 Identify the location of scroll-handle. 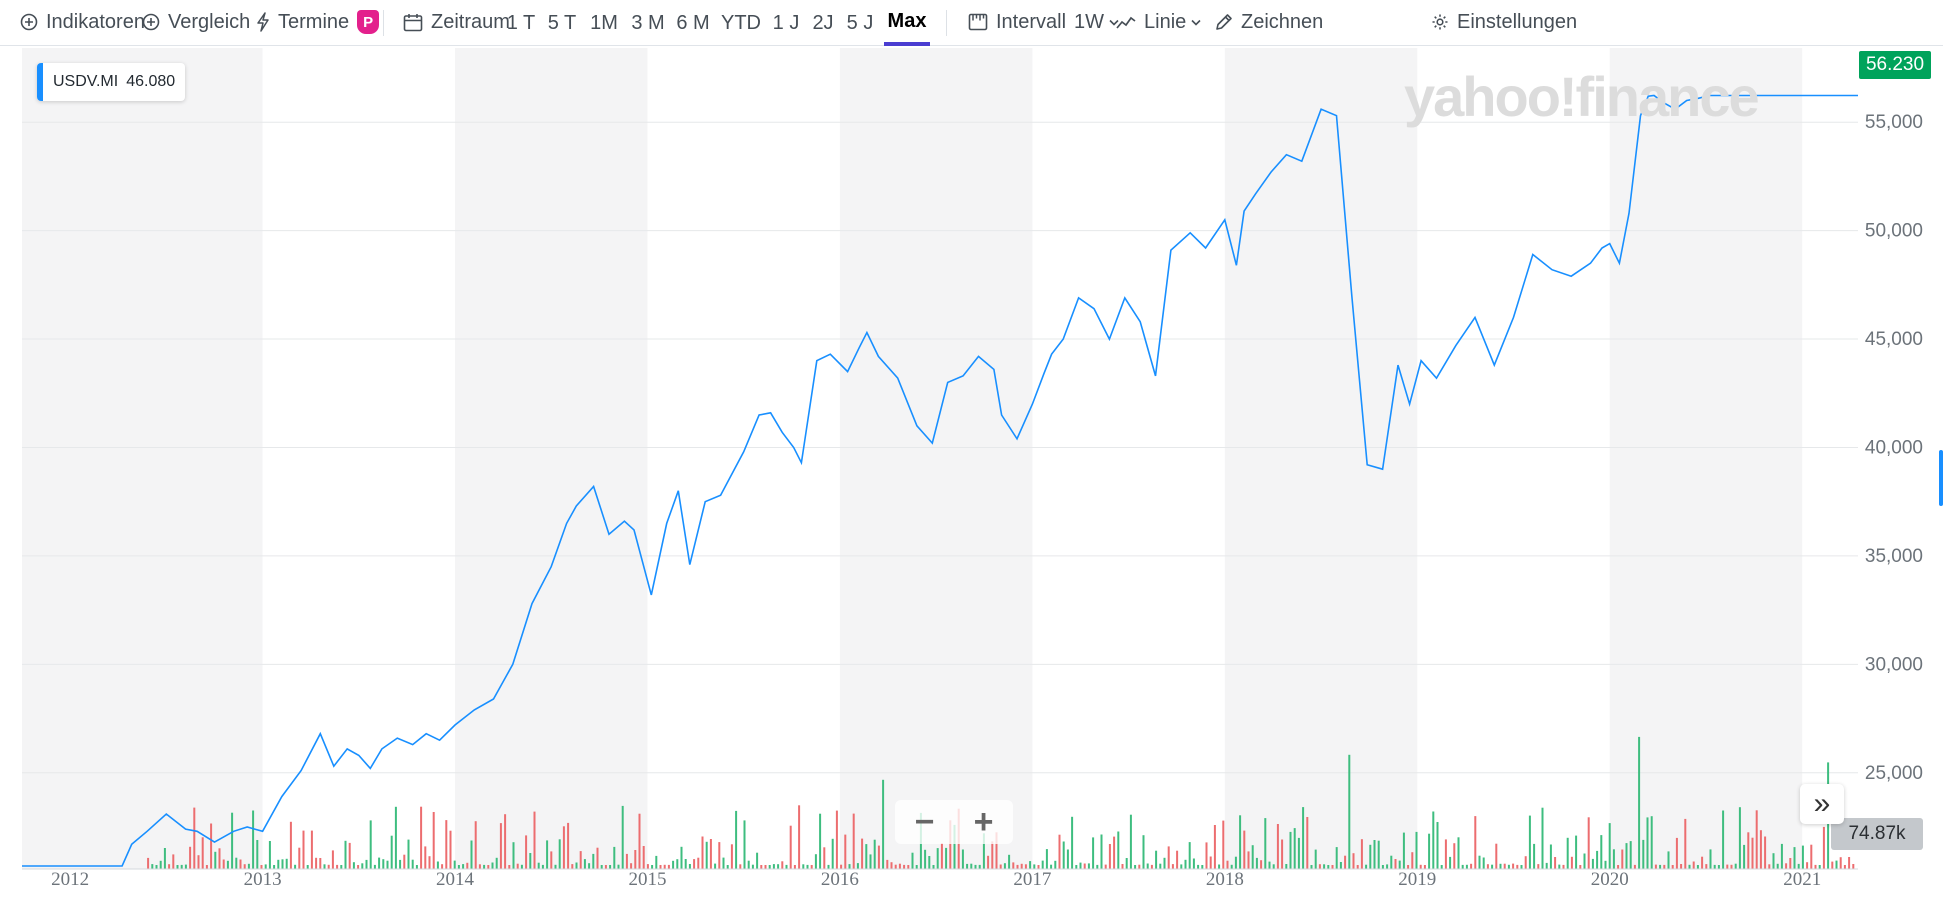
(1941, 478).